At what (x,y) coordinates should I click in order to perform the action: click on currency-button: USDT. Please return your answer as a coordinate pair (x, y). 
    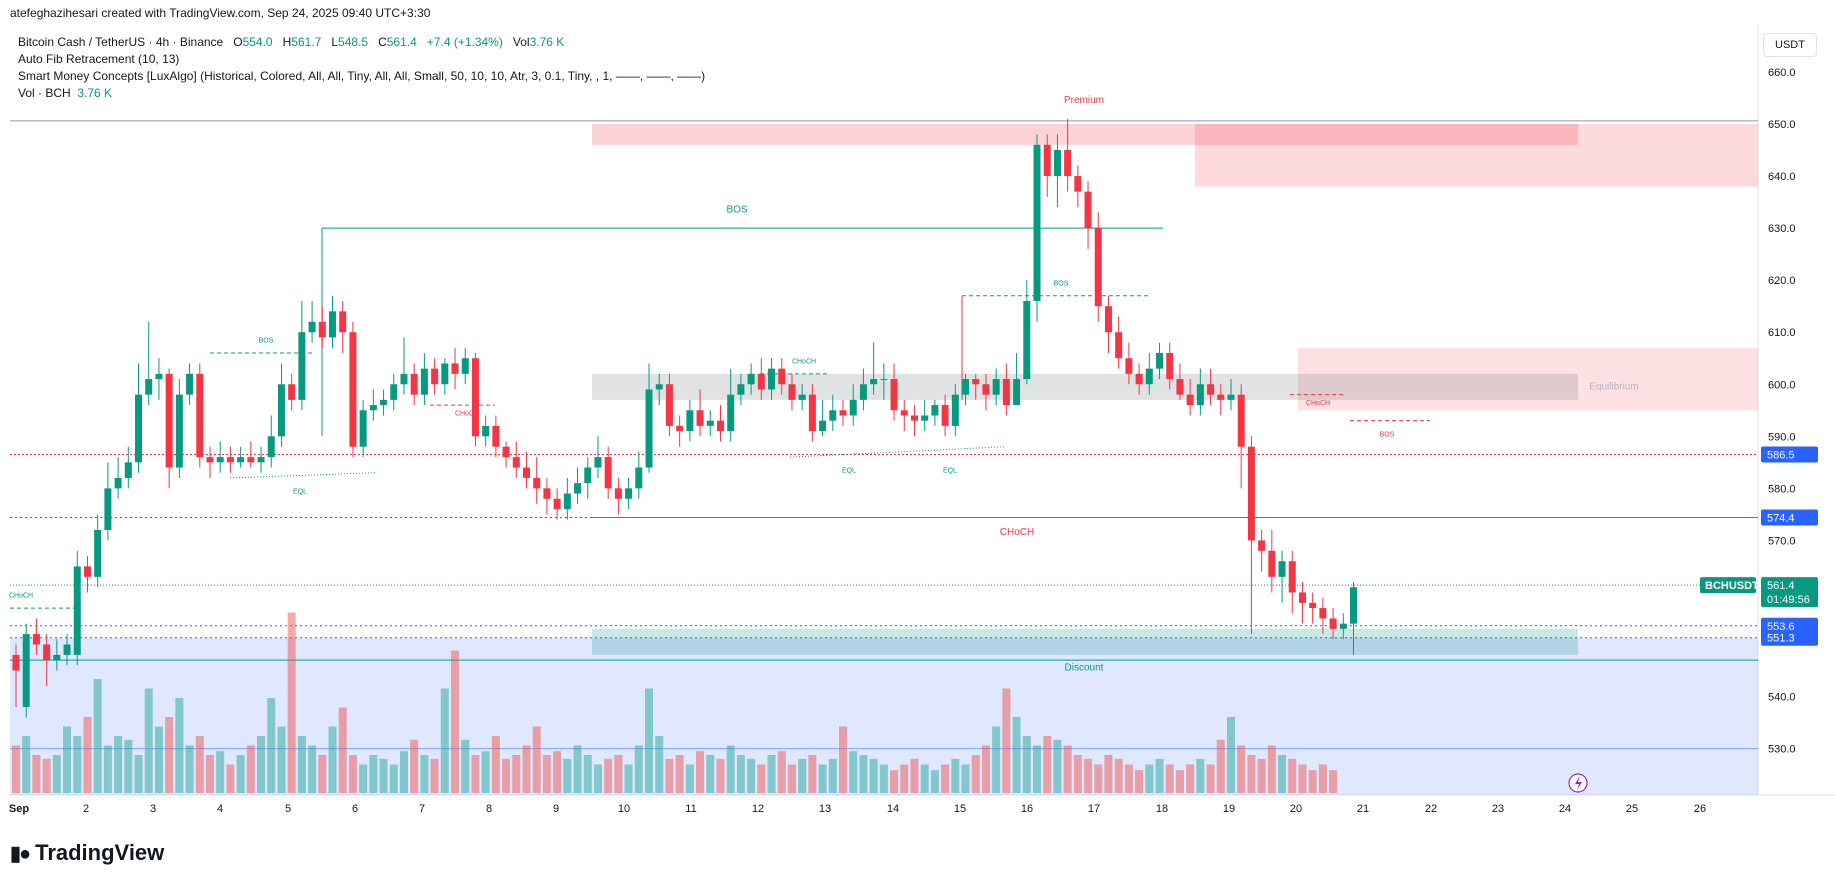
    Looking at the image, I should click on (1790, 45).